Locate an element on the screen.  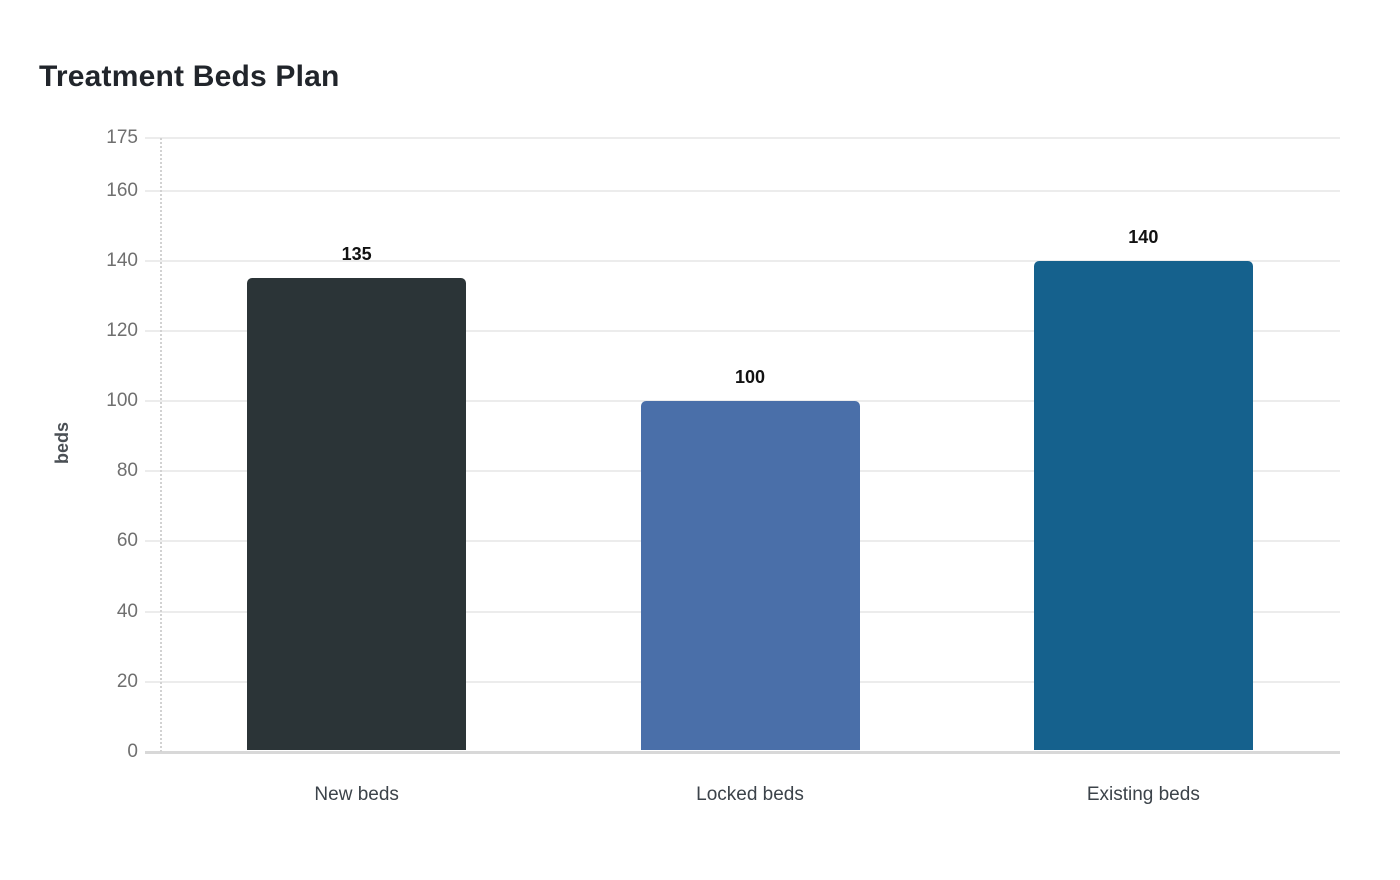
bar-new-beds is located at coordinates (357, 514).